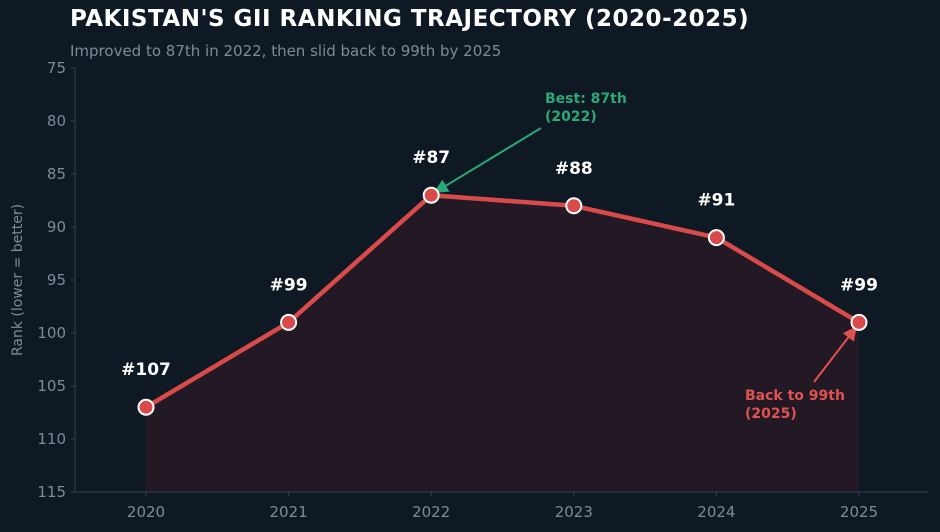 This screenshot has width=940, height=532. Describe the element at coordinates (289, 512) in the screenshot. I see `x-tick-label: 2021` at that location.